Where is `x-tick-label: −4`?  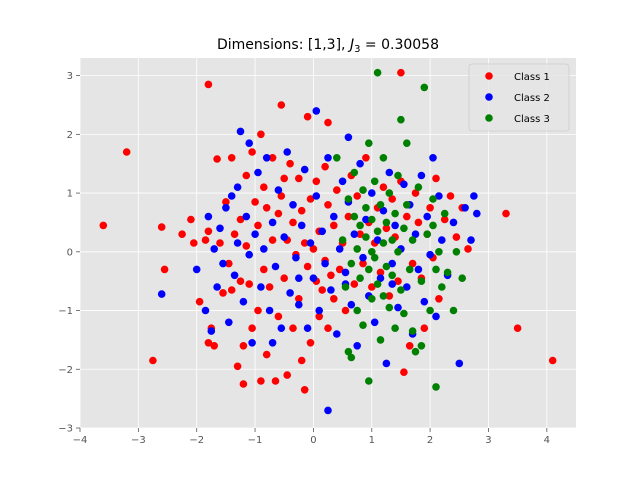 x-tick-label: −4 is located at coordinates (80, 440).